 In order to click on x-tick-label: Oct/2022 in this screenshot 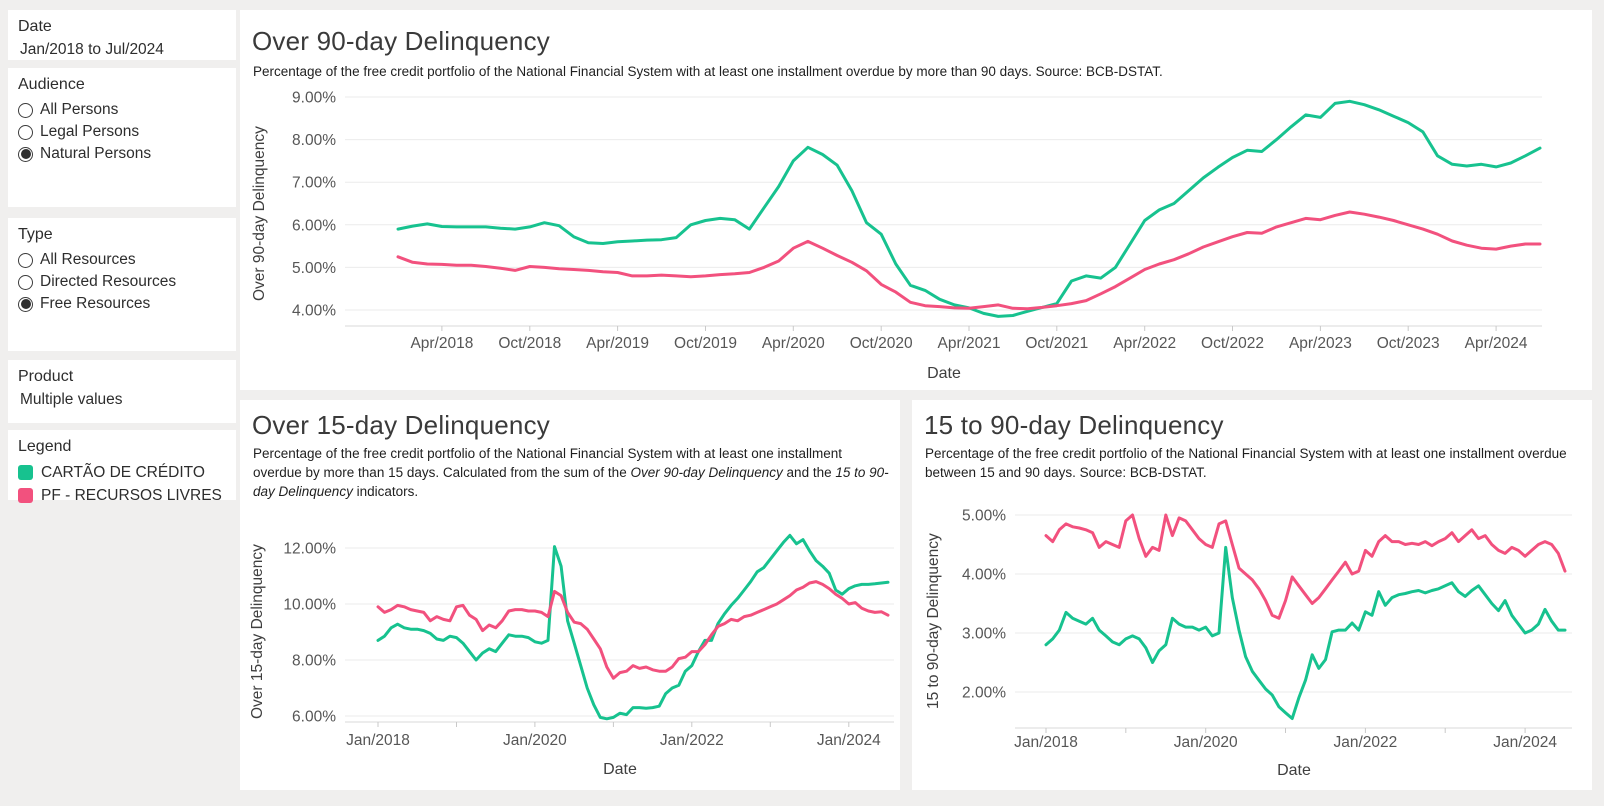, I will do `click(1232, 343)`.